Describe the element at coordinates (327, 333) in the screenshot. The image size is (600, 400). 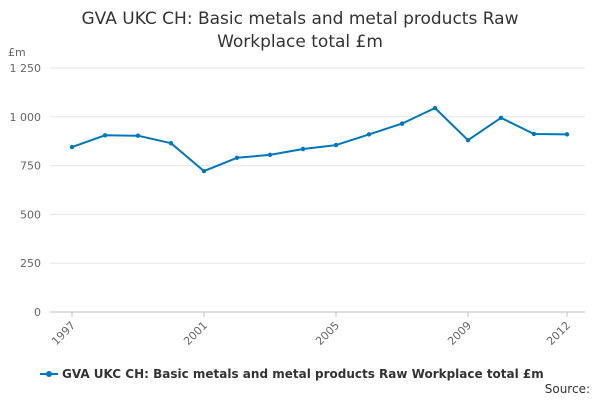
I see `x-tick-label: 2005` at that location.